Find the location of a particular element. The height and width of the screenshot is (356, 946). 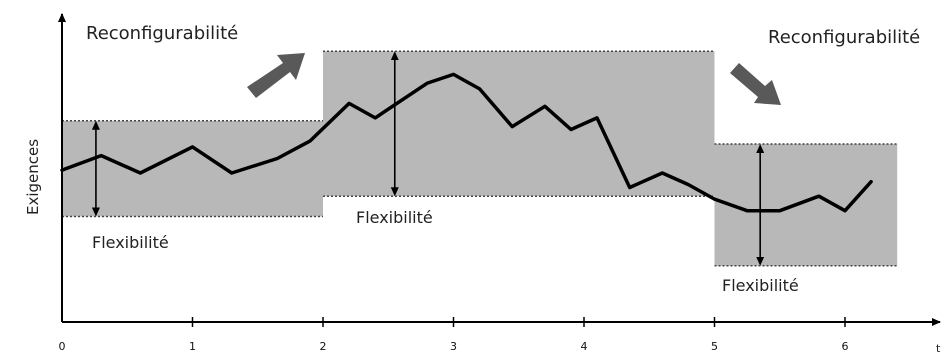

x-axis-ticks: 0 1 2 3 4 5 6 is located at coordinates (454, 335).